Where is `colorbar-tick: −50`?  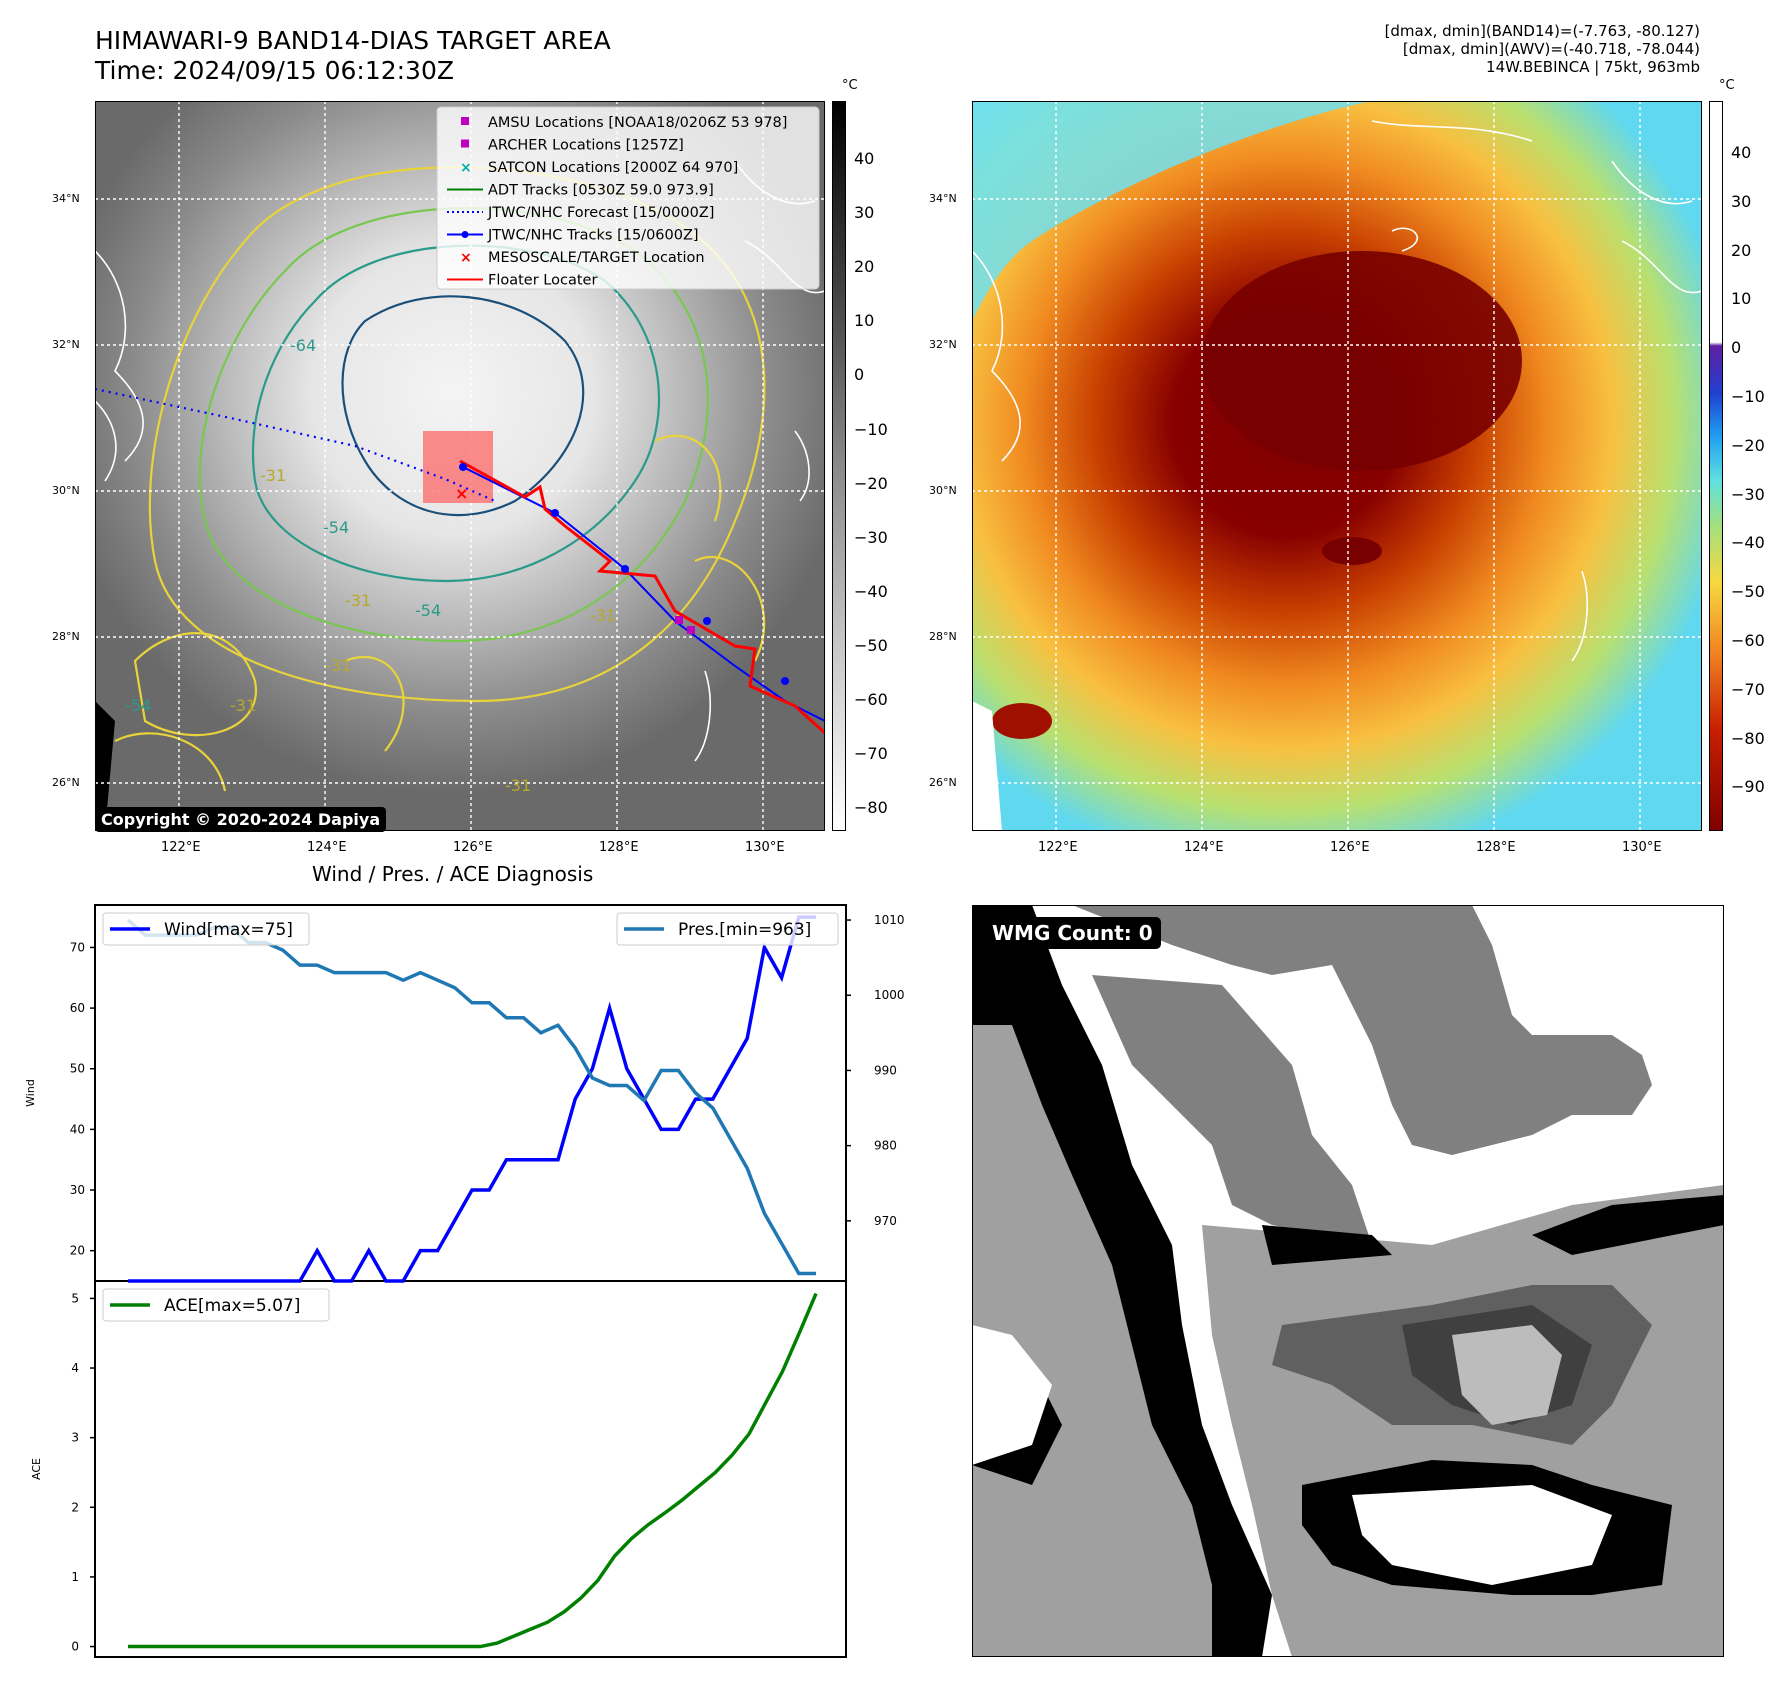 colorbar-tick: −50 is located at coordinates (1748, 592).